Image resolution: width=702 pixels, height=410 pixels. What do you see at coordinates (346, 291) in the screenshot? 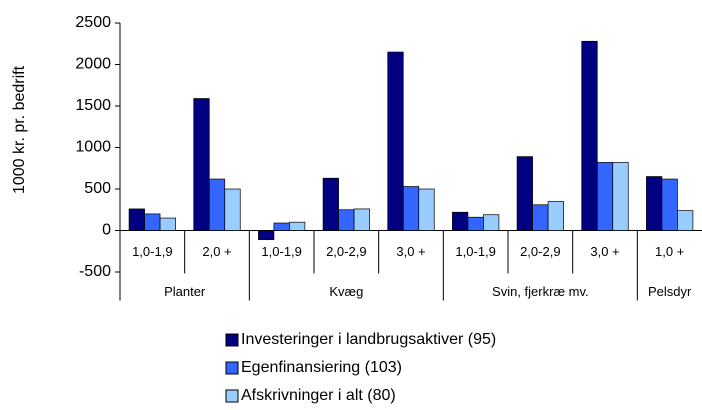
I see `group-label: Kvæg` at bounding box center [346, 291].